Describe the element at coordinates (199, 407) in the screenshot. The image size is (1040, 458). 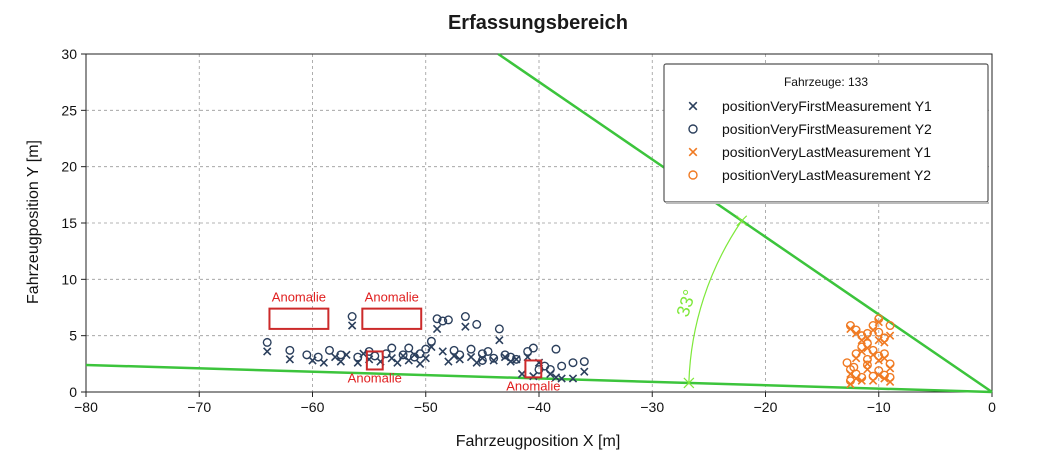
I see `x-tick-label: −70` at that location.